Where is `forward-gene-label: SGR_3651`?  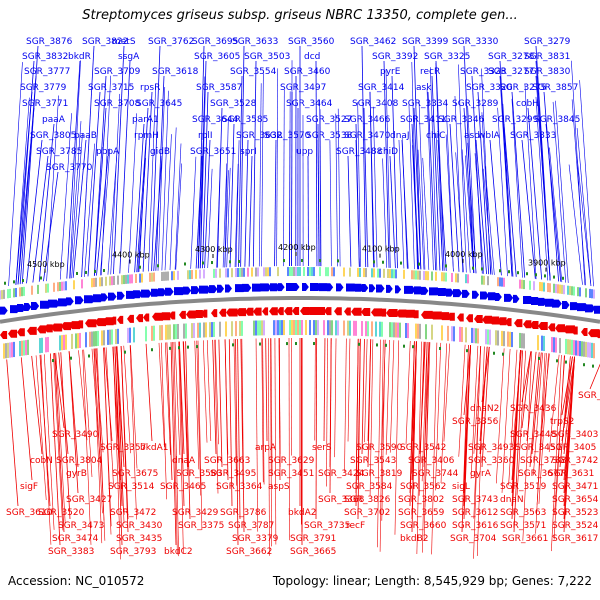 forward-gene-label: SGR_3651 is located at coordinates (213, 152).